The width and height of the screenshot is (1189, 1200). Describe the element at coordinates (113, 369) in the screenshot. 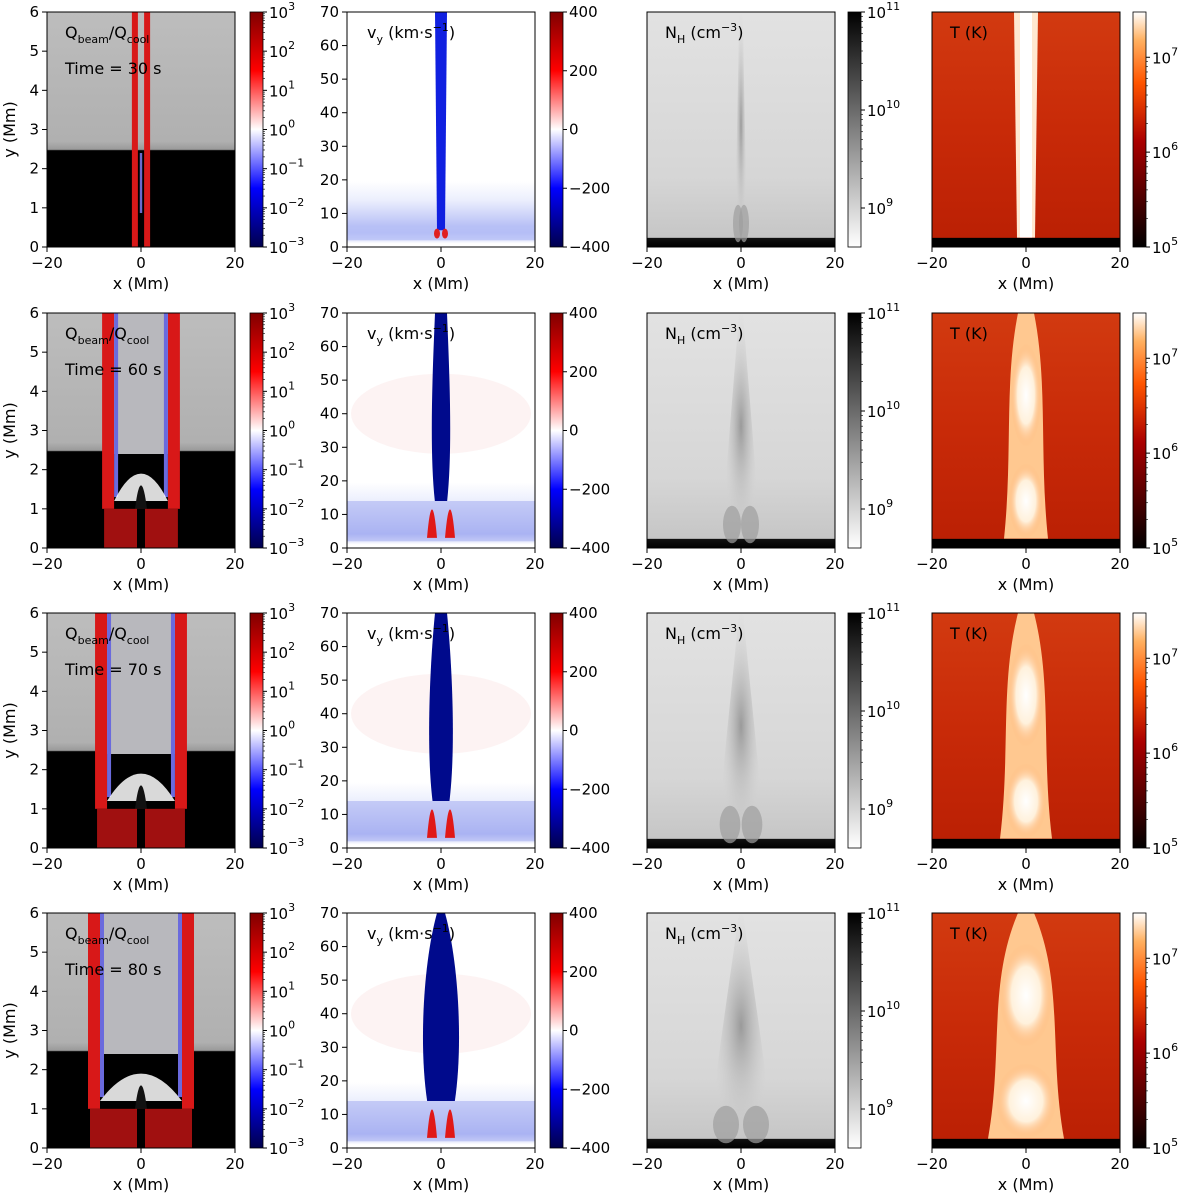

I see `time-label: Time = 60 s` at that location.